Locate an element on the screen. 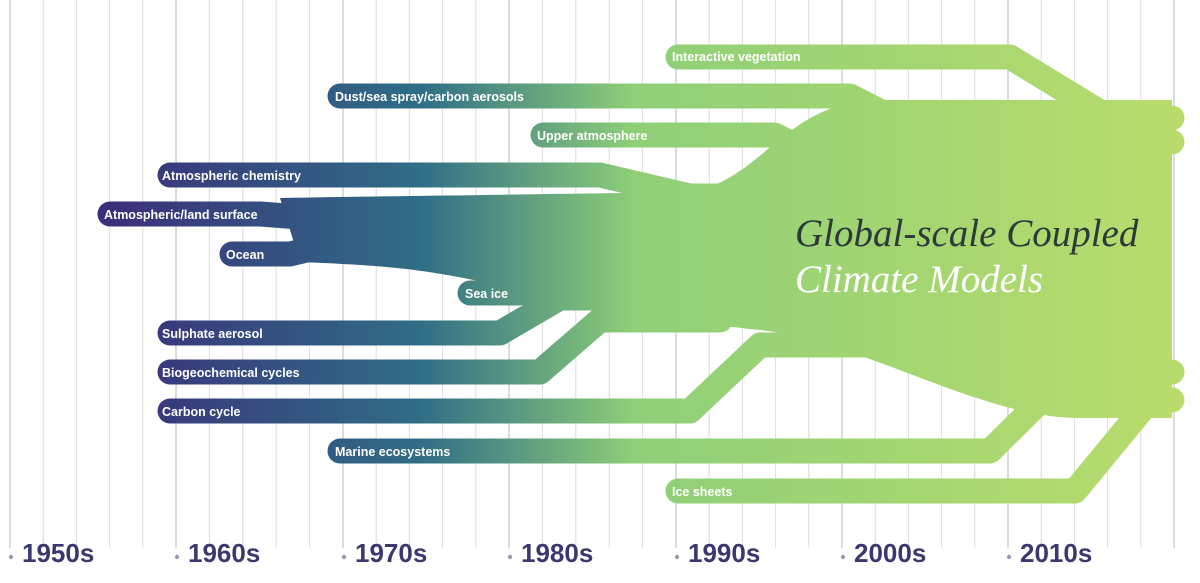 Image resolution: width=1200 pixels, height=583 pixels. decade-axis: 1950s 1960s 1970s 1980s 1990s 2000s 2010s is located at coordinates (550, 553).